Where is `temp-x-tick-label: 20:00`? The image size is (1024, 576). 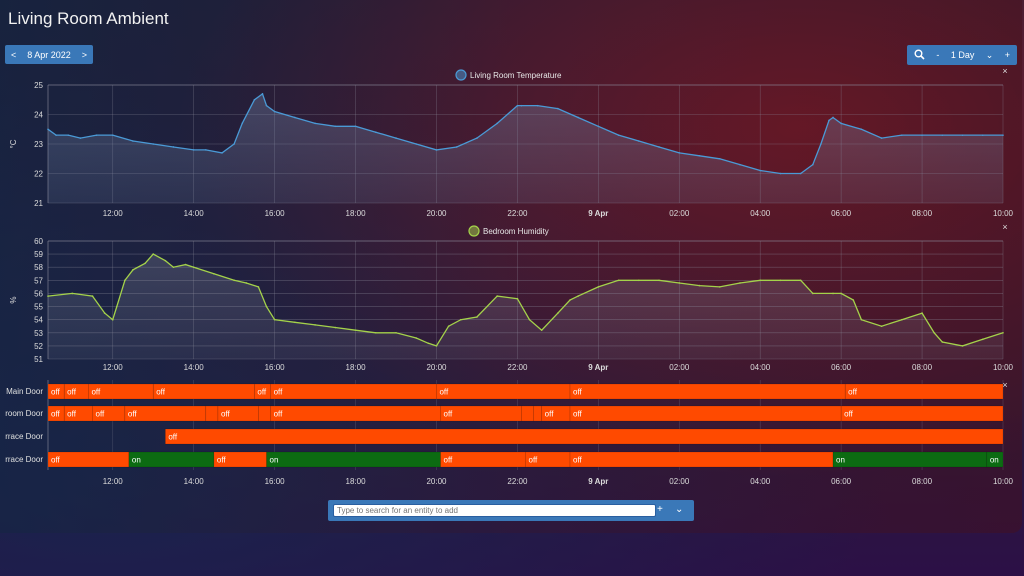
temp-x-tick-label: 20:00 is located at coordinates (436, 213).